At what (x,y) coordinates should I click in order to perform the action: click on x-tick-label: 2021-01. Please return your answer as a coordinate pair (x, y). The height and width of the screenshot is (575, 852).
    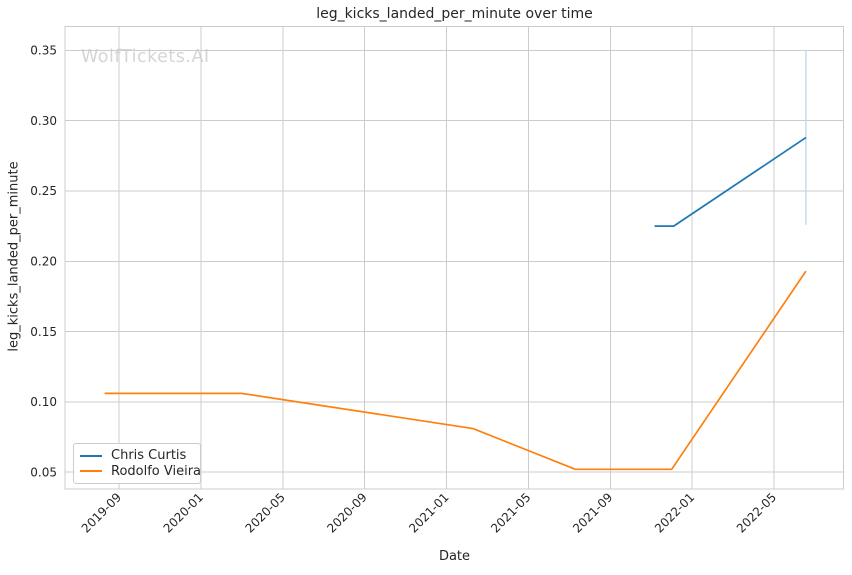
    Looking at the image, I should click on (428, 512).